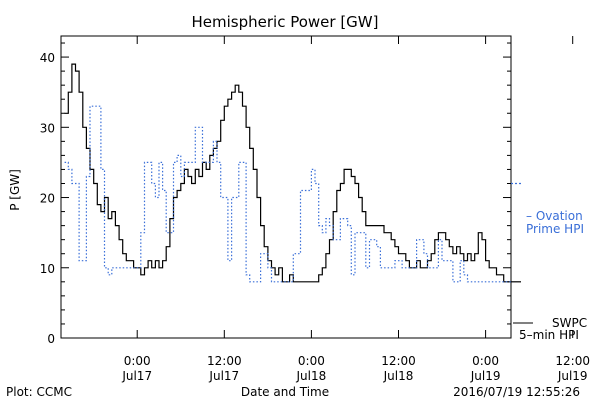  Describe the element at coordinates (285, 22) in the screenshot. I see `chart-title: Hemispheric Power [GW]` at that location.